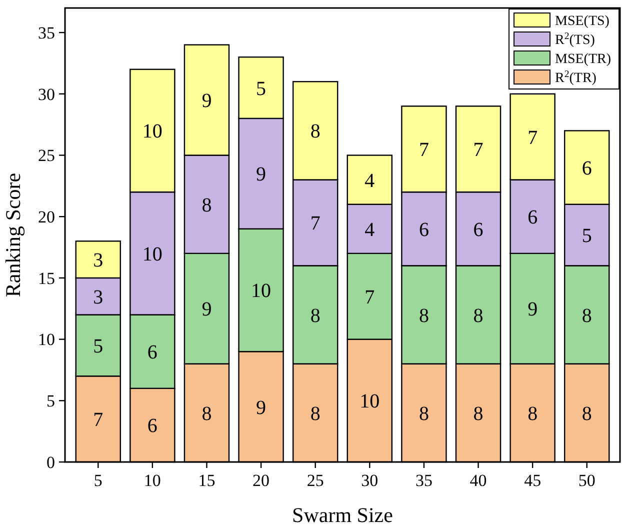 The width and height of the screenshot is (622, 530). I want to click on y-tick-label: 0, so click(50, 462).